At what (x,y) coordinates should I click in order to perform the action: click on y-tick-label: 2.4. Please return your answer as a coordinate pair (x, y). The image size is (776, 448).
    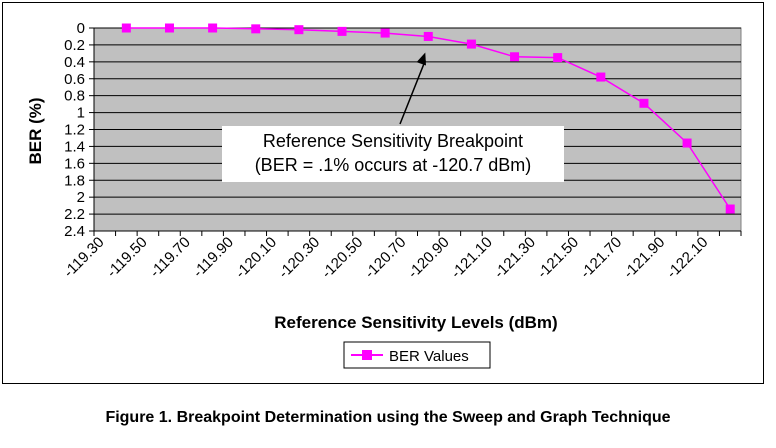
    Looking at the image, I should click on (74, 231).